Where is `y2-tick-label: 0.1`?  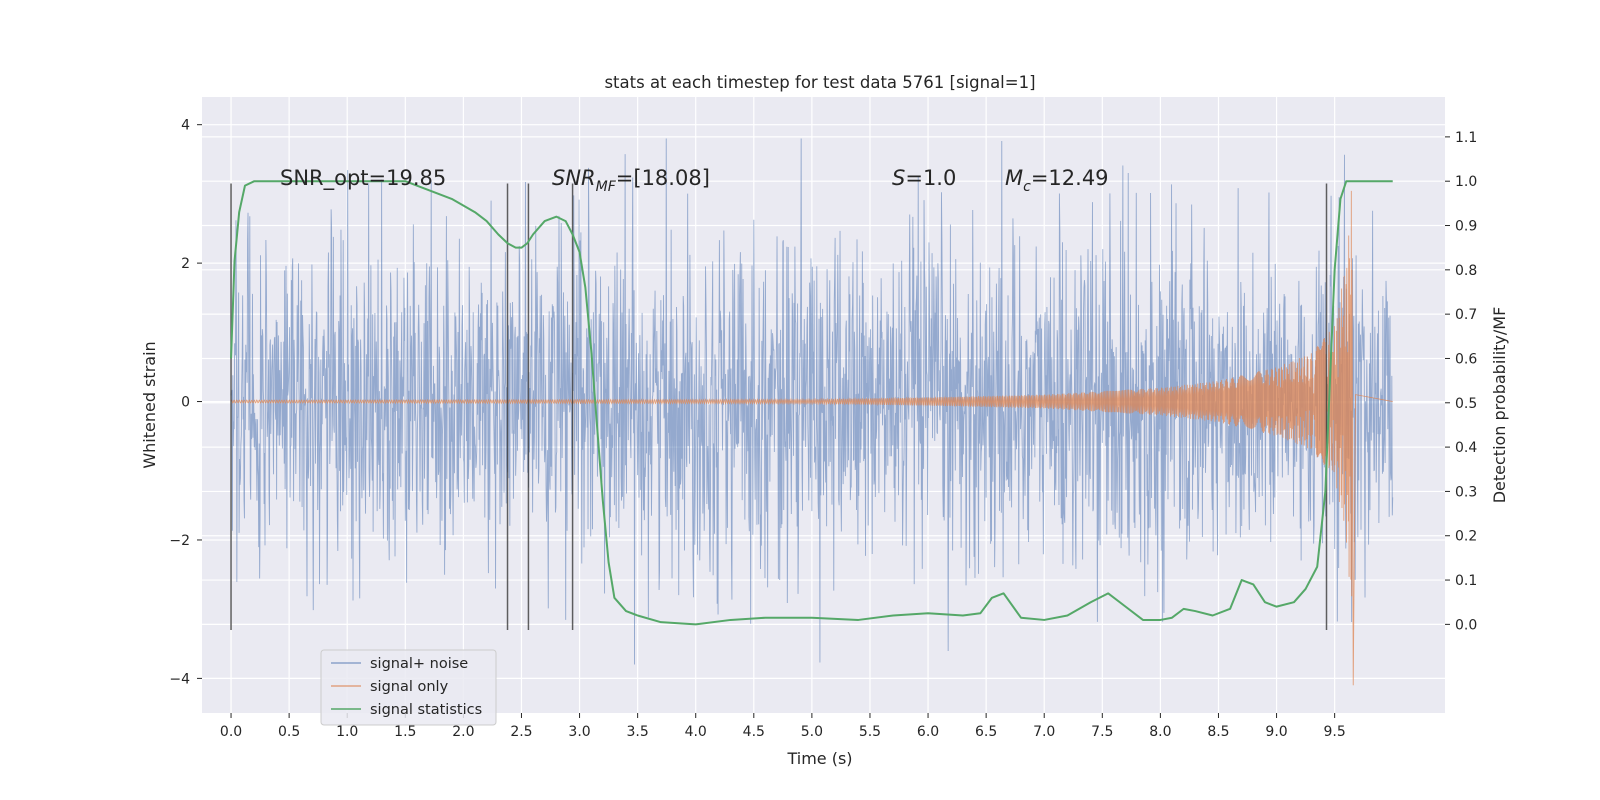 y2-tick-label: 0.1 is located at coordinates (1466, 581).